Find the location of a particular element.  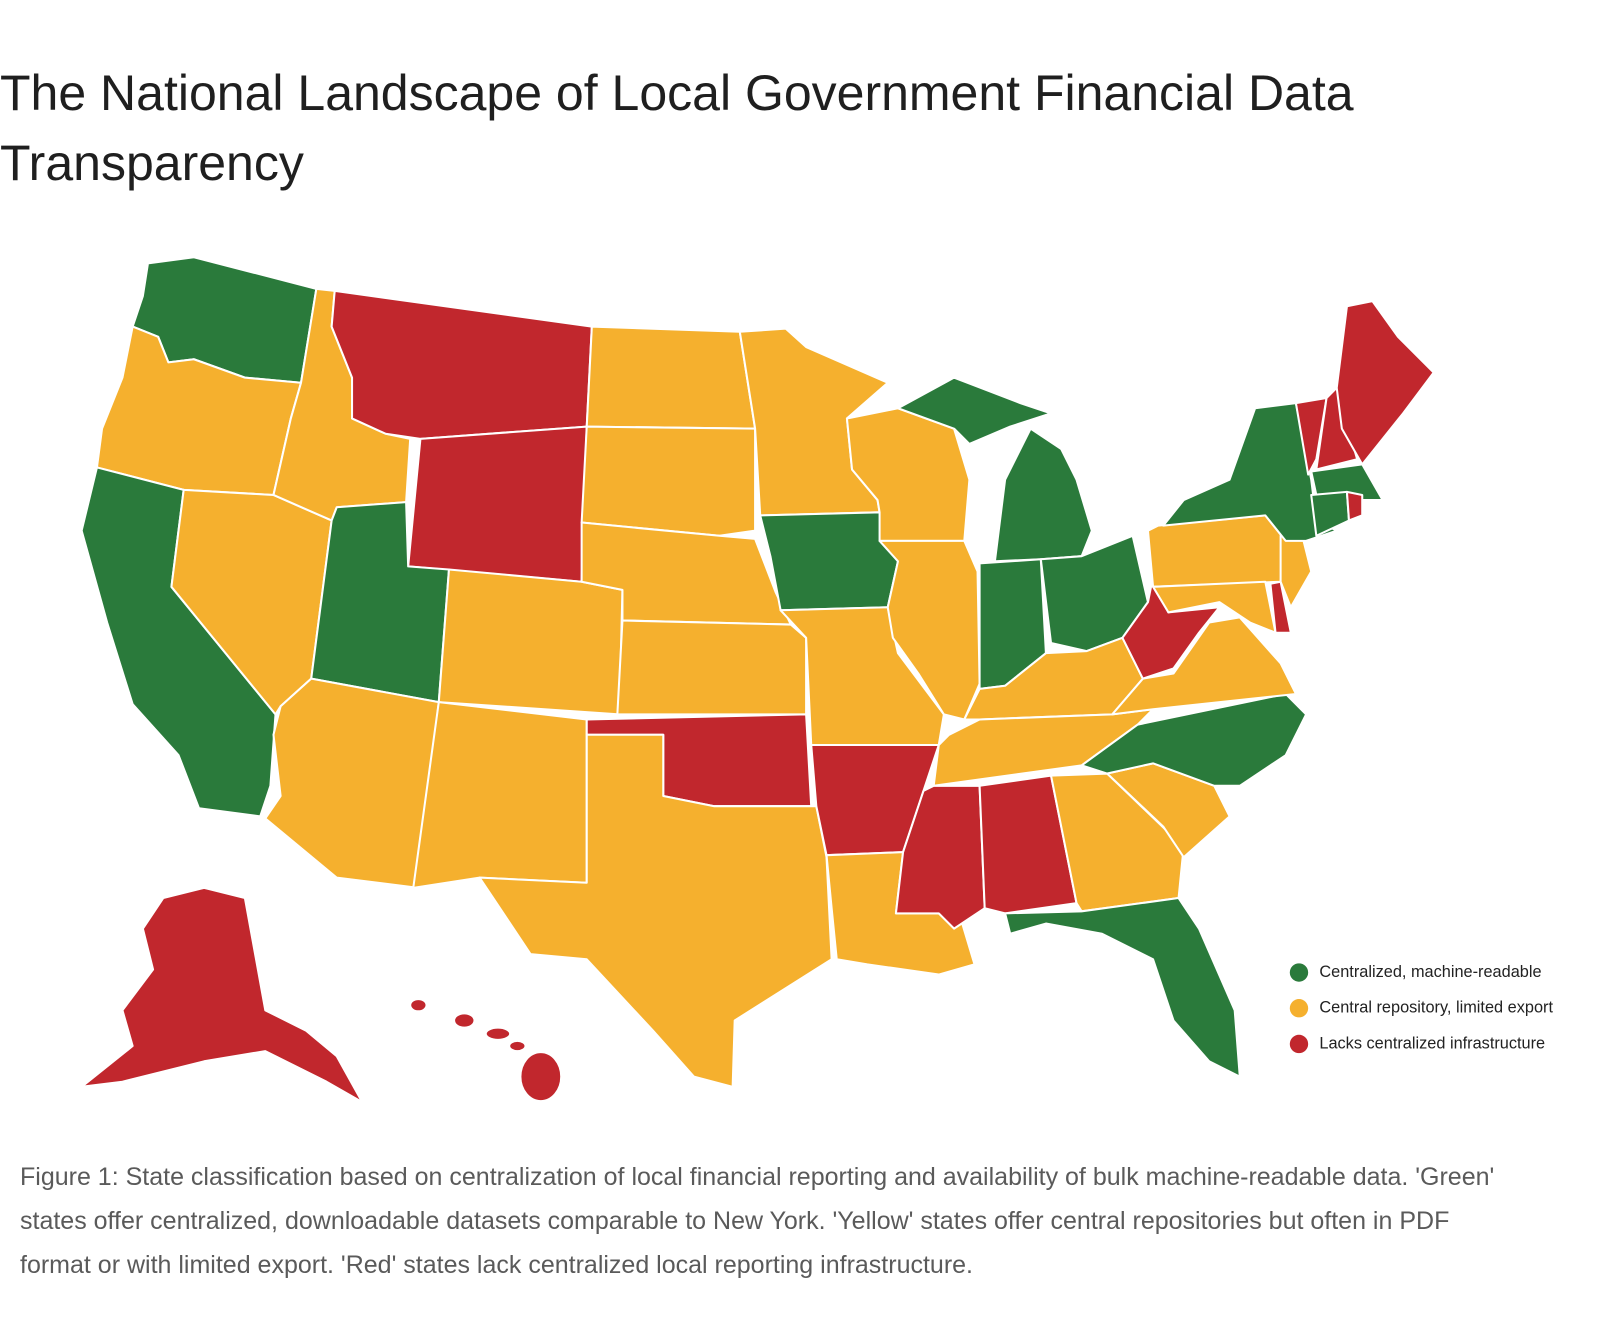

legend-label: Lacks centralized infrastructure is located at coordinates (1432, 1043).